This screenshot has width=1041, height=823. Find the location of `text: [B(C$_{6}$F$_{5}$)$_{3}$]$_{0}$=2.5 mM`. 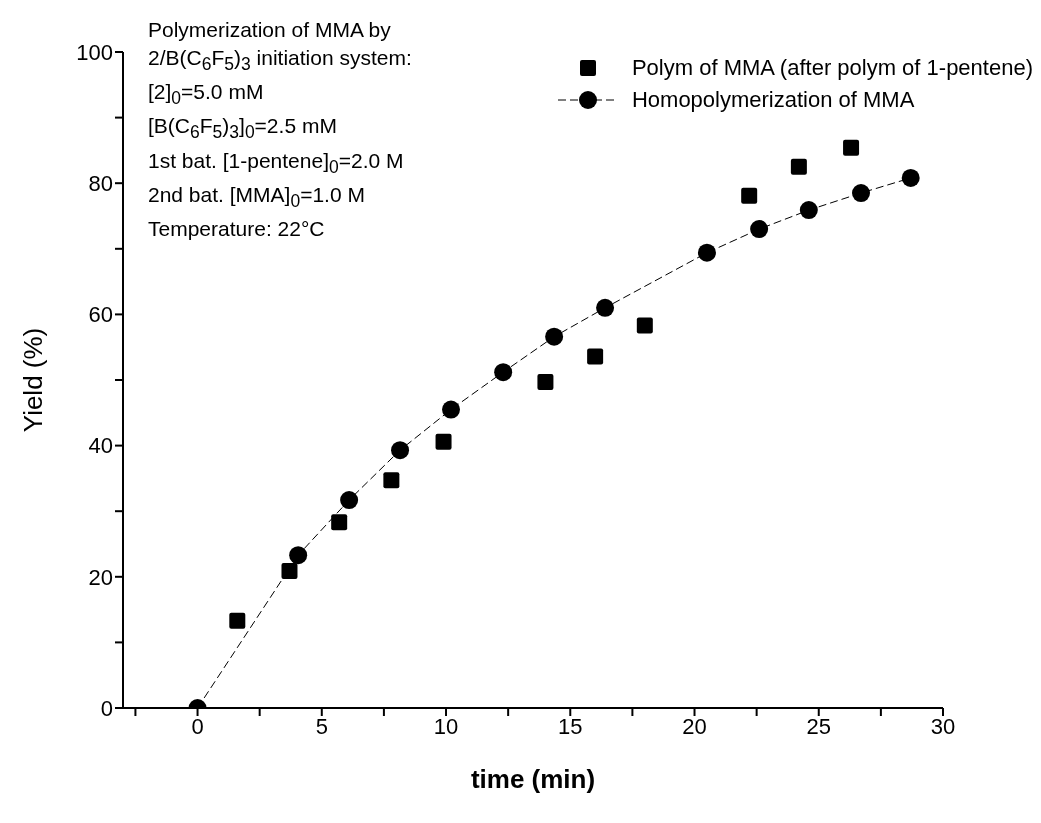

text: [B(C$_{6}$F$_{5}$)$_{3}$]$_{0}$=2.5 mM is located at coordinates (242, 128).